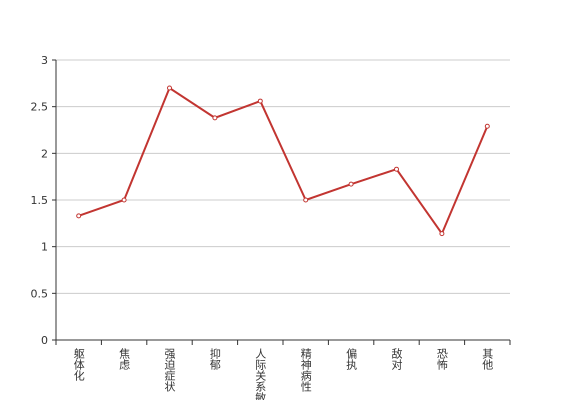  I want to click on y-tick-label: 3, so click(44, 60).